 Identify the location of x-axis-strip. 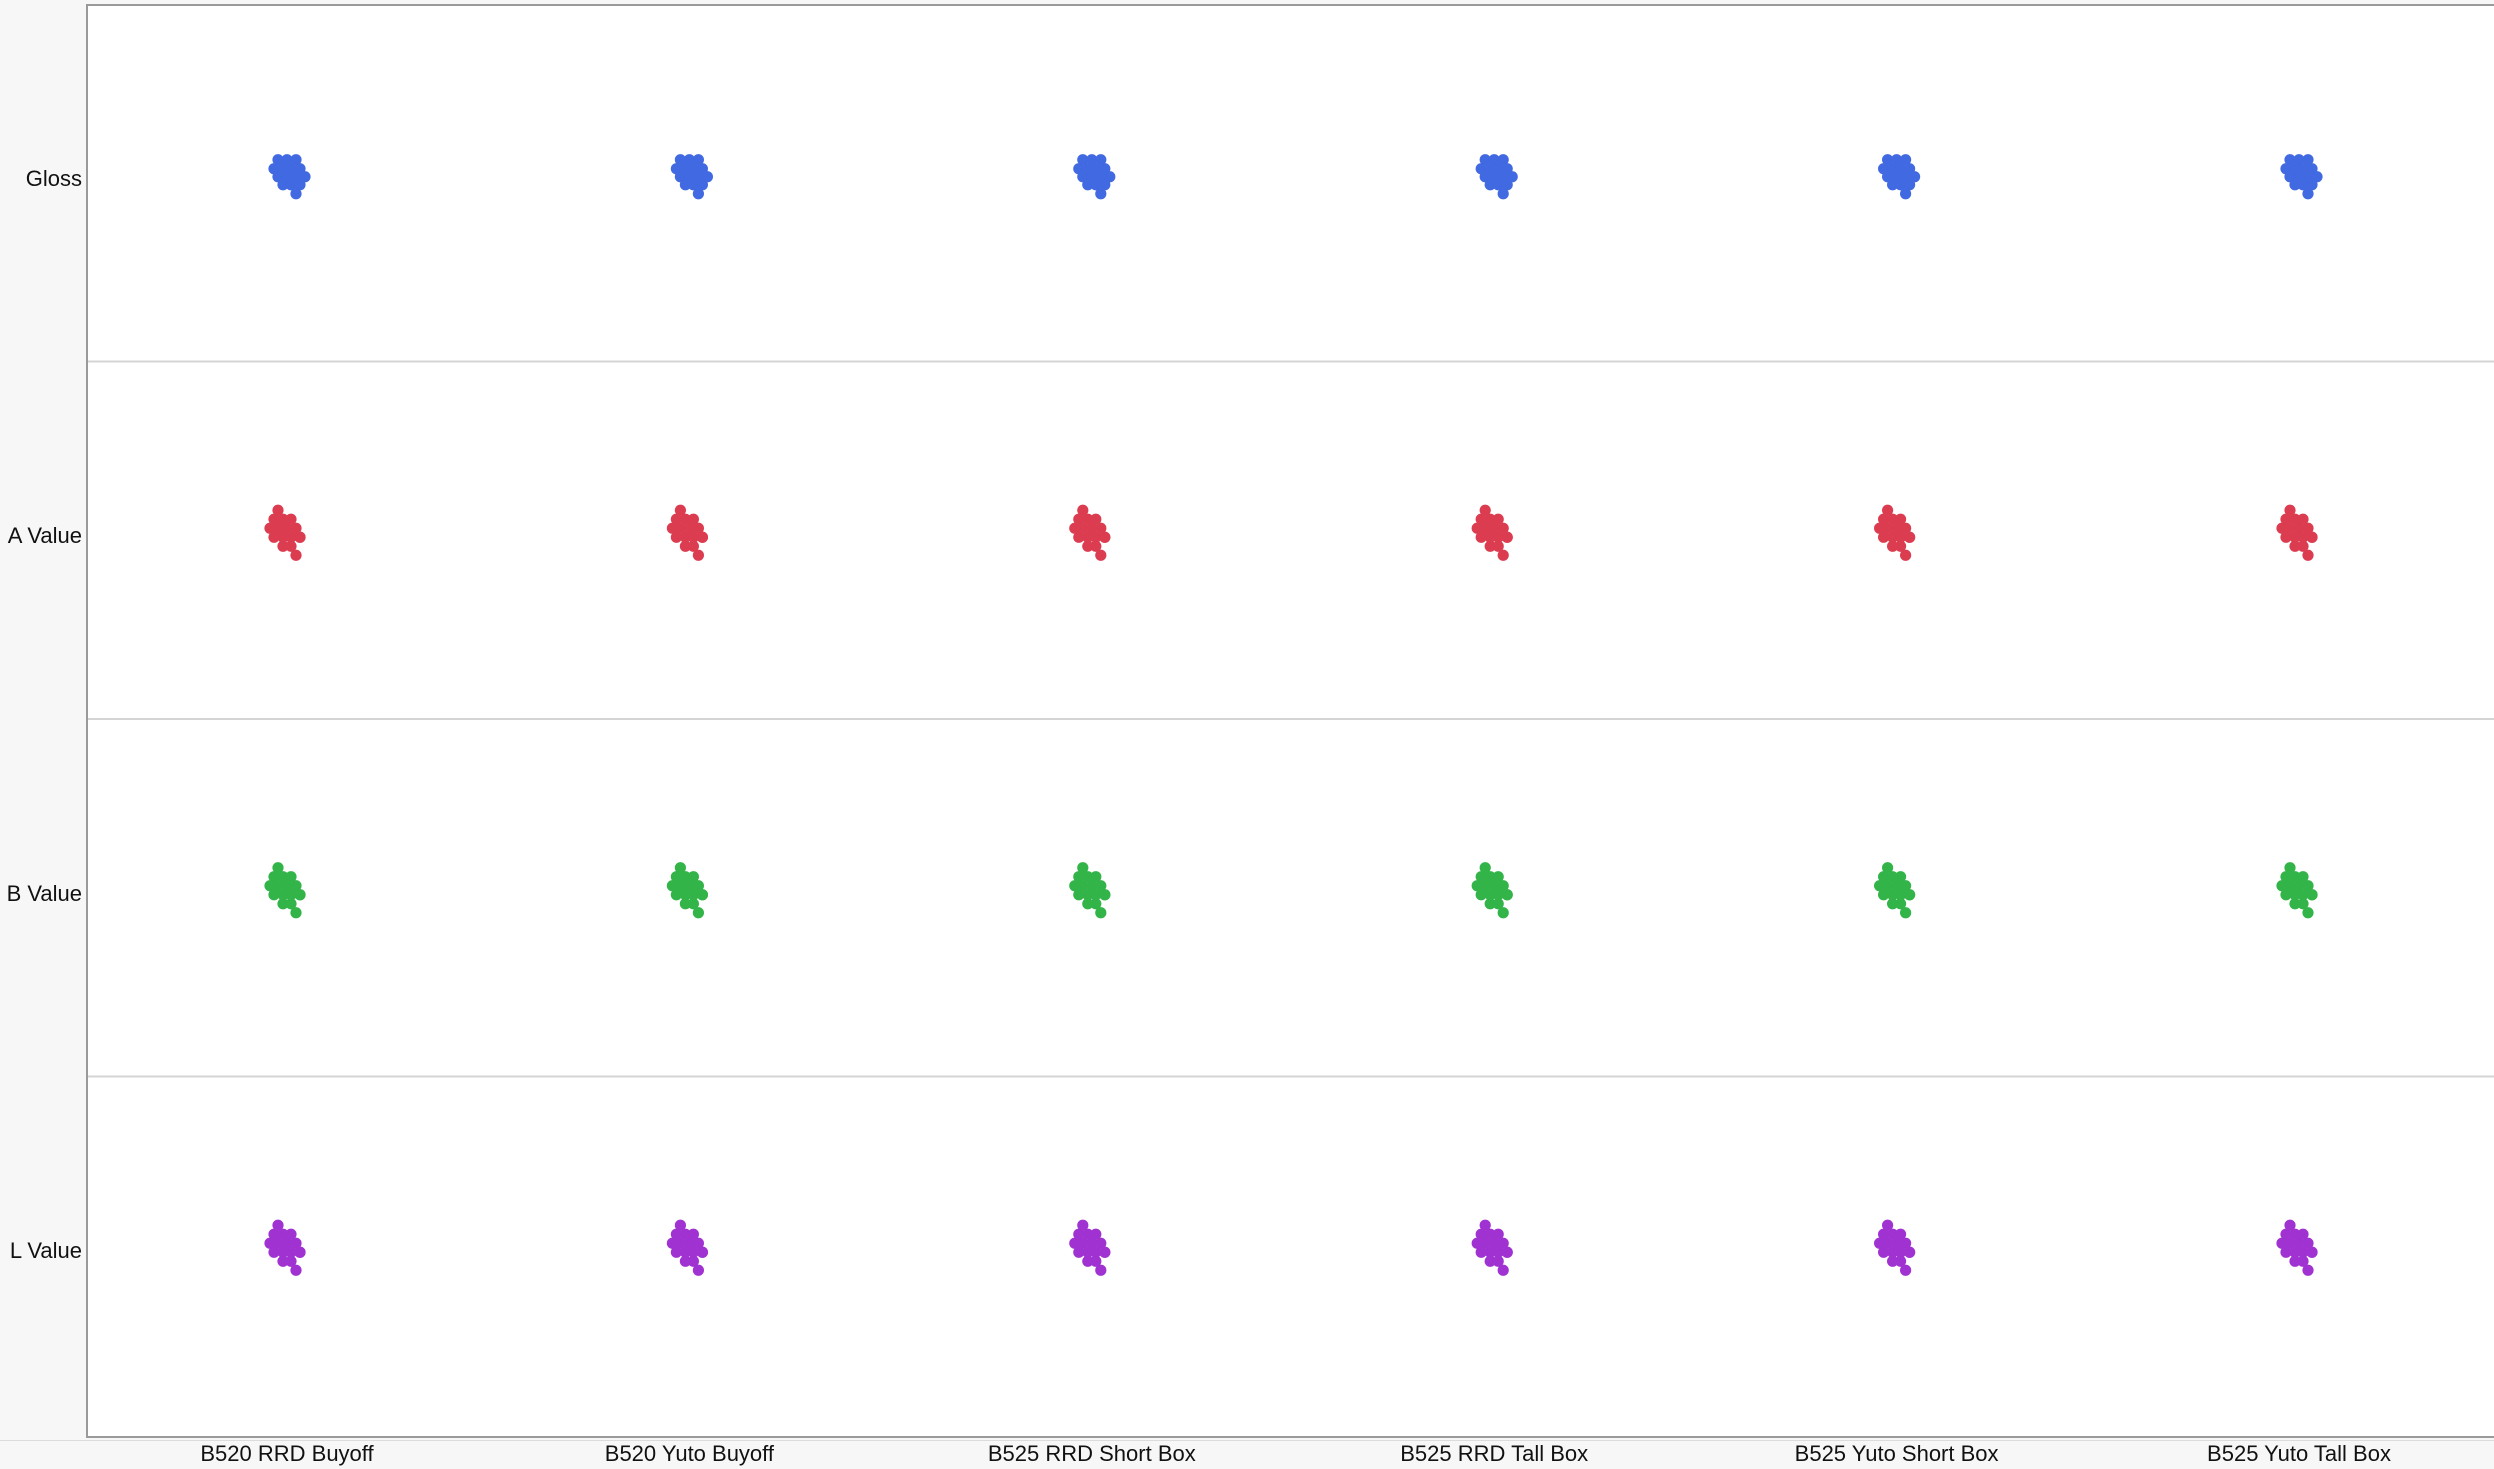
(1247, 1454).